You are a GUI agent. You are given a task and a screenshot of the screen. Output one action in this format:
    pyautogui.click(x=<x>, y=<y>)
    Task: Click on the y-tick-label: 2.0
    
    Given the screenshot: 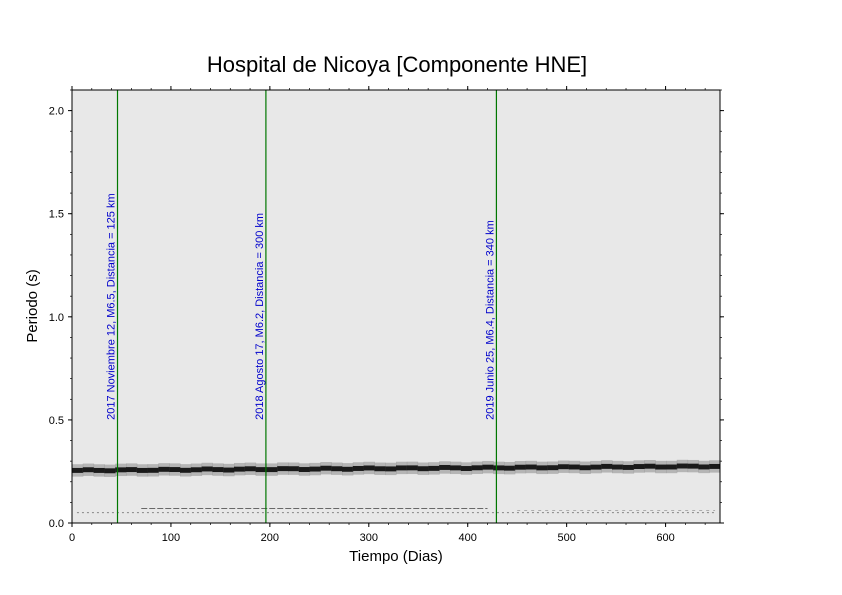 What is the action you would take?
    pyautogui.click(x=56, y=112)
    